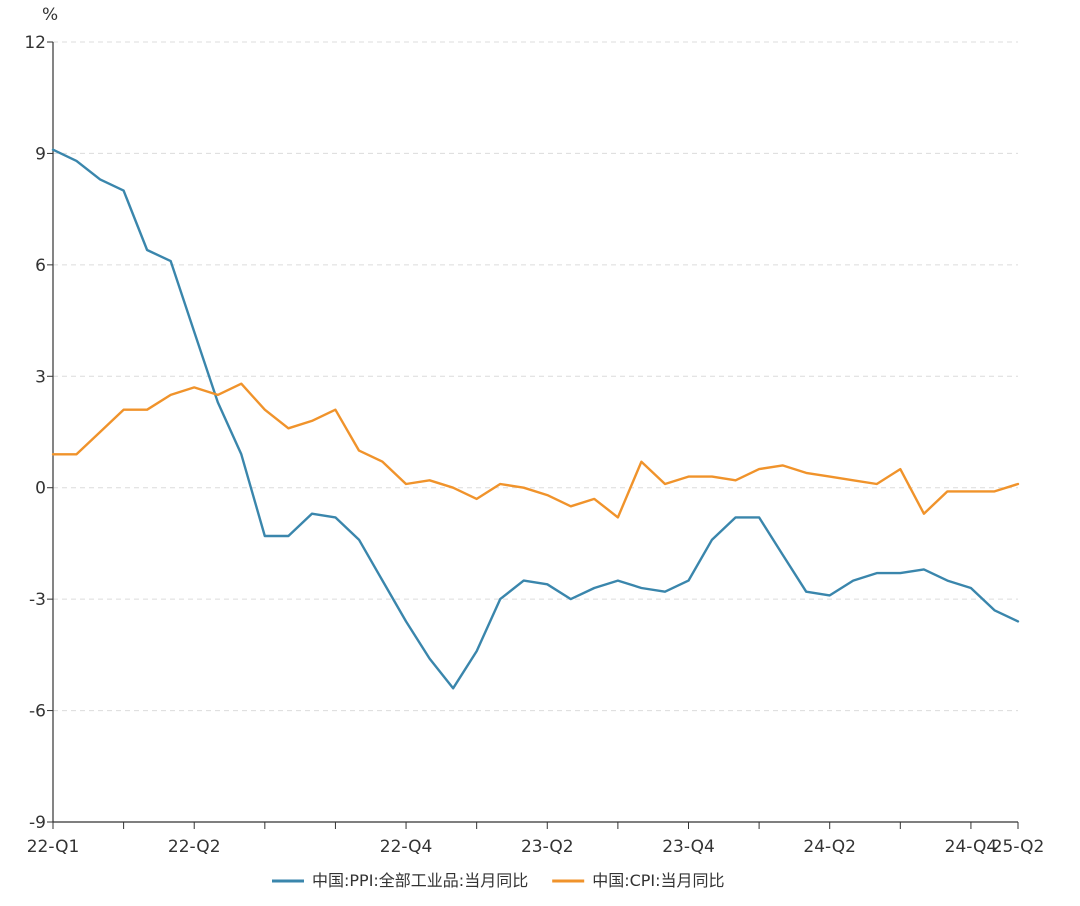 This screenshot has height=906, width=1080. Describe the element at coordinates (829, 847) in the screenshot. I see `x-tick-label: 24-Q2` at that location.